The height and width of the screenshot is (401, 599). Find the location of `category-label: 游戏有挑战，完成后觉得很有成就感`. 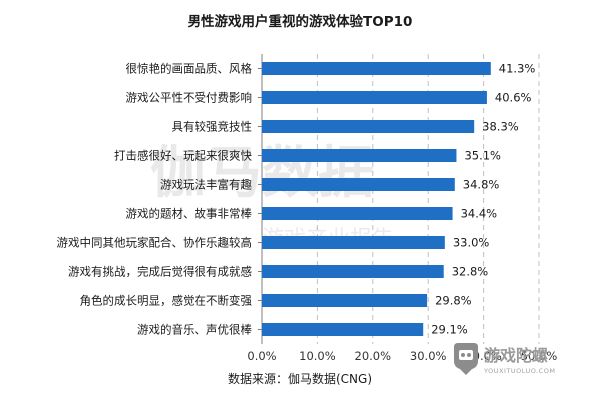

category-label: 游戏有挑战，完成后觉得很有成就感 is located at coordinates (160, 272).